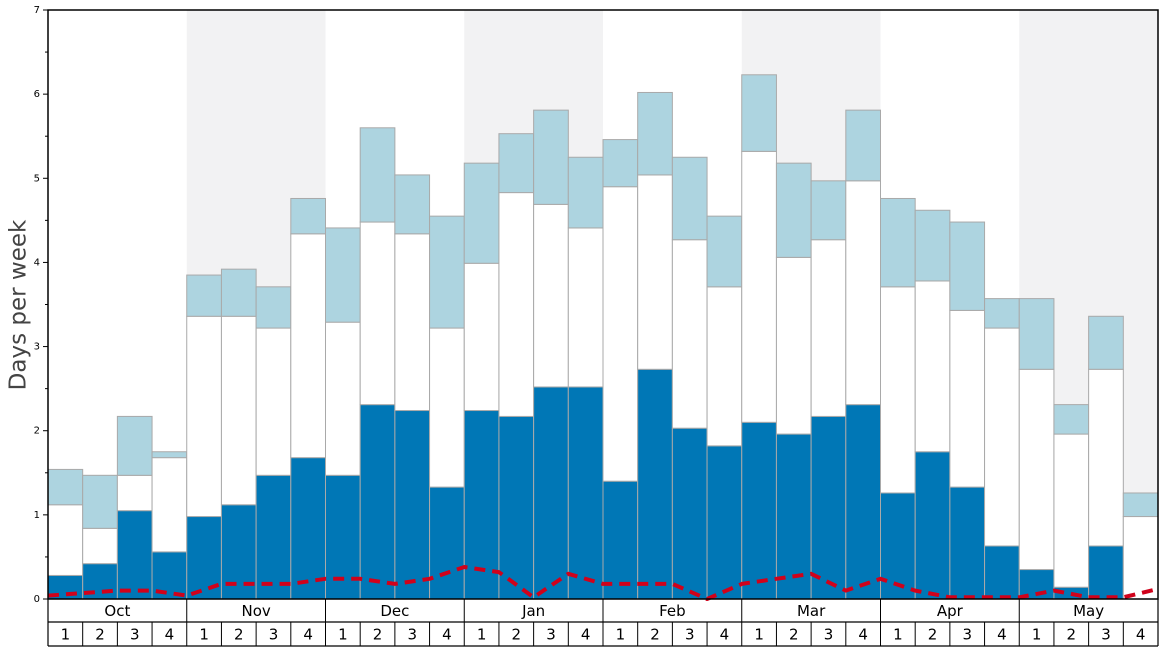  What do you see at coordinates (603, 583) in the screenshot?
I see `line-series` at bounding box center [603, 583].